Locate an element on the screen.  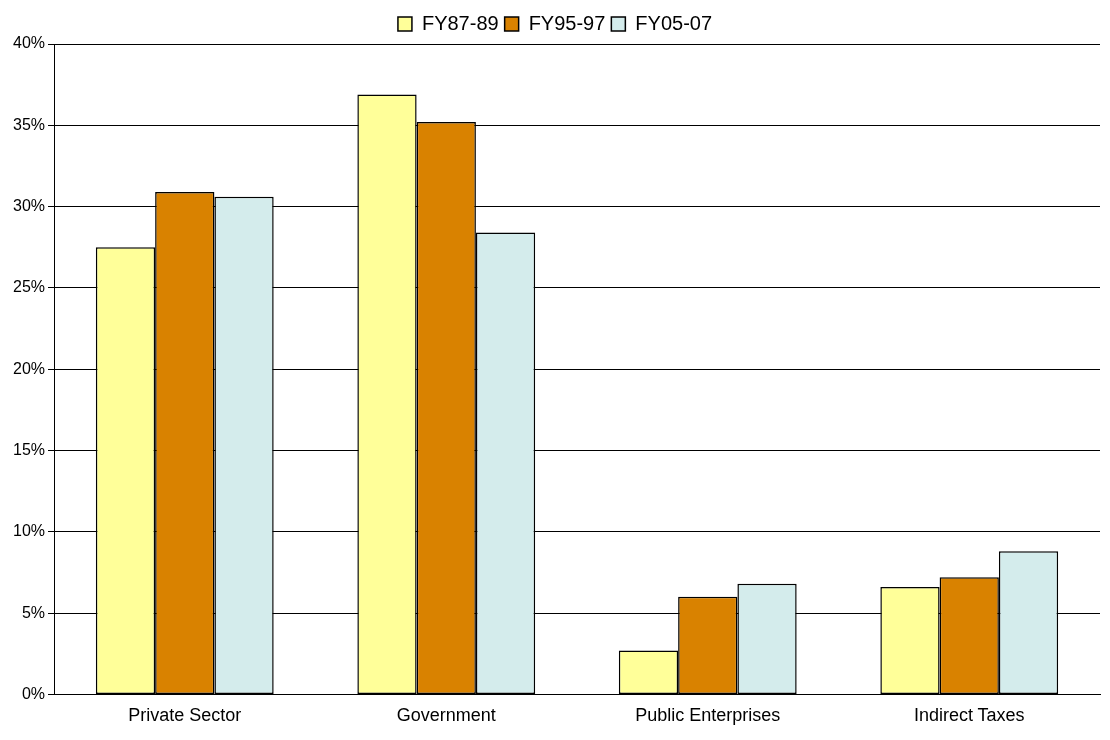
y-tick-label: 5% is located at coordinates (33, 612).